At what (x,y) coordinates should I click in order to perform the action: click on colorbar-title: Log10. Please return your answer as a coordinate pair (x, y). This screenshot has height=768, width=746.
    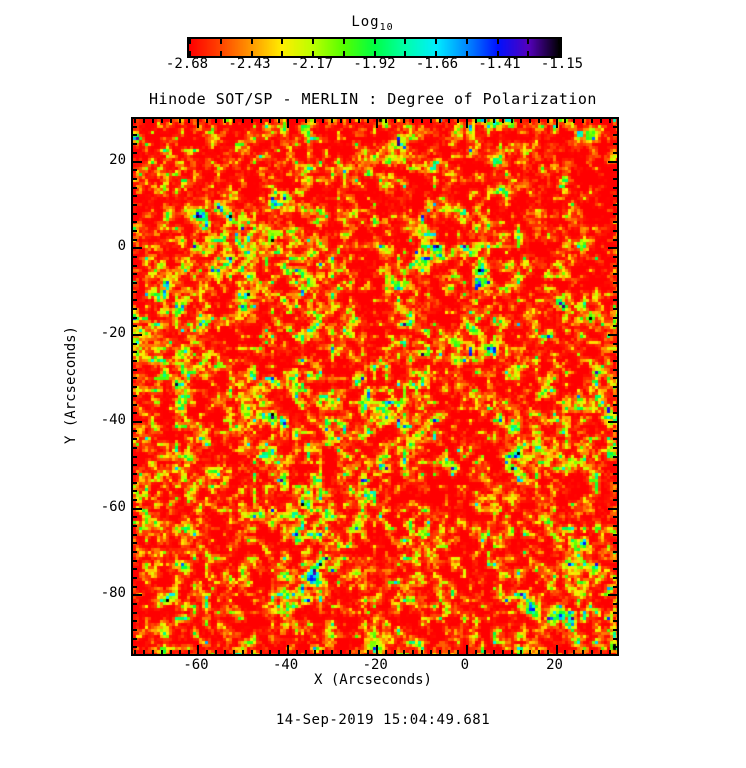
    Looking at the image, I should click on (372, 23).